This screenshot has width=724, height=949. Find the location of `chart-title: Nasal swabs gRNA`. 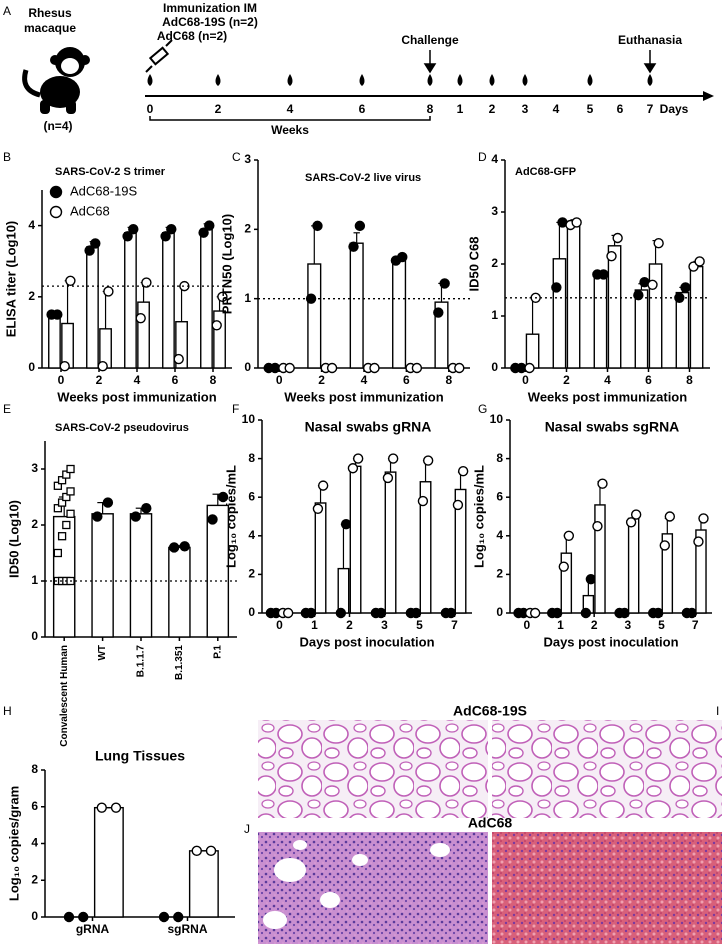

chart-title: Nasal swabs gRNA is located at coordinates (368, 427).